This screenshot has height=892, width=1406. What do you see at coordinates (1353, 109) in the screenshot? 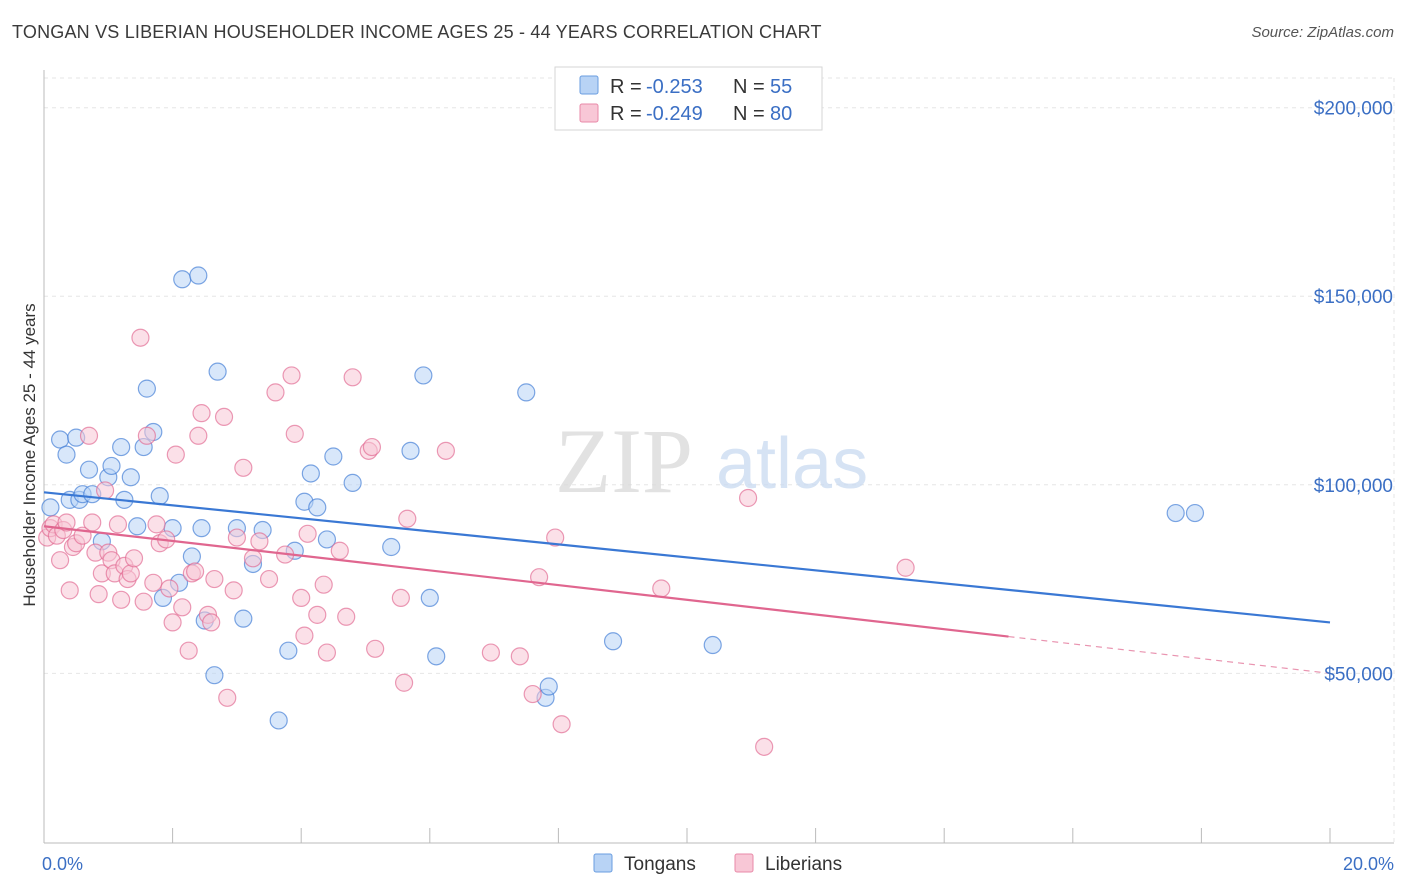
I see `y-tick-label: $200,000` at bounding box center [1353, 109].